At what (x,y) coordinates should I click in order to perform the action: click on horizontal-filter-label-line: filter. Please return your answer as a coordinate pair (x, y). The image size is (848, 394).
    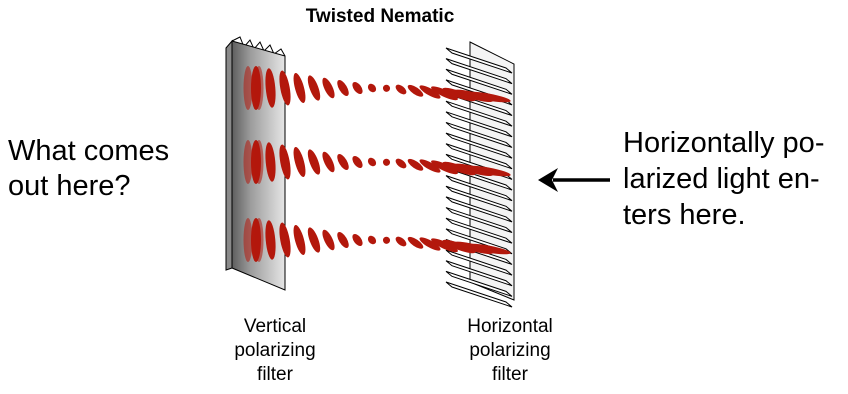
    Looking at the image, I should click on (510, 374).